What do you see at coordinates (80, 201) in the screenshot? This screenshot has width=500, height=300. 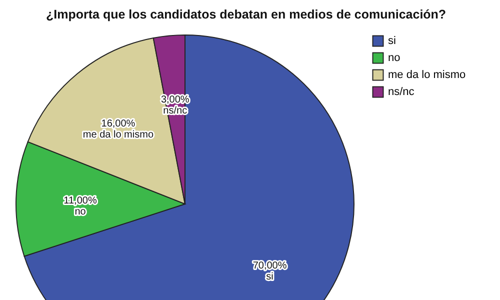 I see `data-label: 11,00%` at bounding box center [80, 201].